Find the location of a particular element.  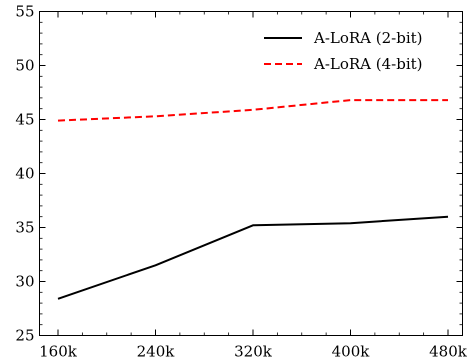

x-tick-label: 400k is located at coordinates (351, 351).